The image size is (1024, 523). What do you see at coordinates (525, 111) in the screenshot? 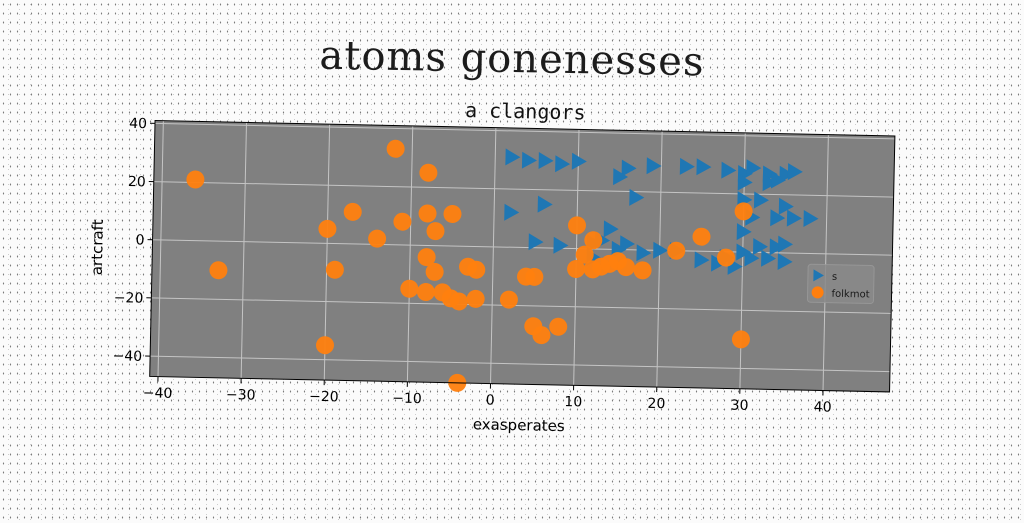
I see `chart-subtitle: a clangors` at bounding box center [525, 111].